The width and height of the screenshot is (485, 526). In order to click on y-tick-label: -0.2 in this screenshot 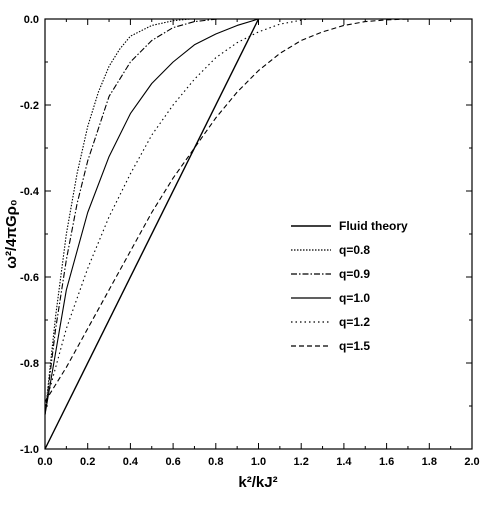, I will do `click(29, 106)`.